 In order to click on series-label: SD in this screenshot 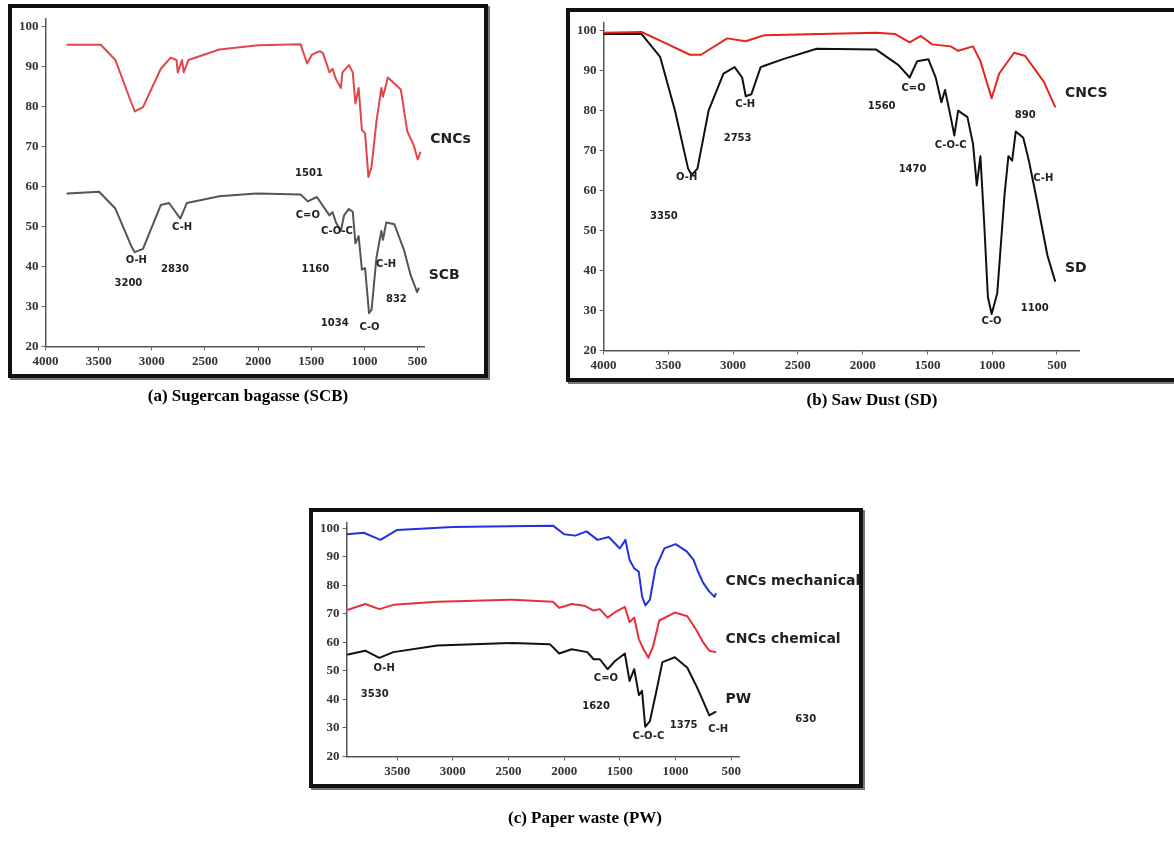, I will do `click(1076, 266)`.